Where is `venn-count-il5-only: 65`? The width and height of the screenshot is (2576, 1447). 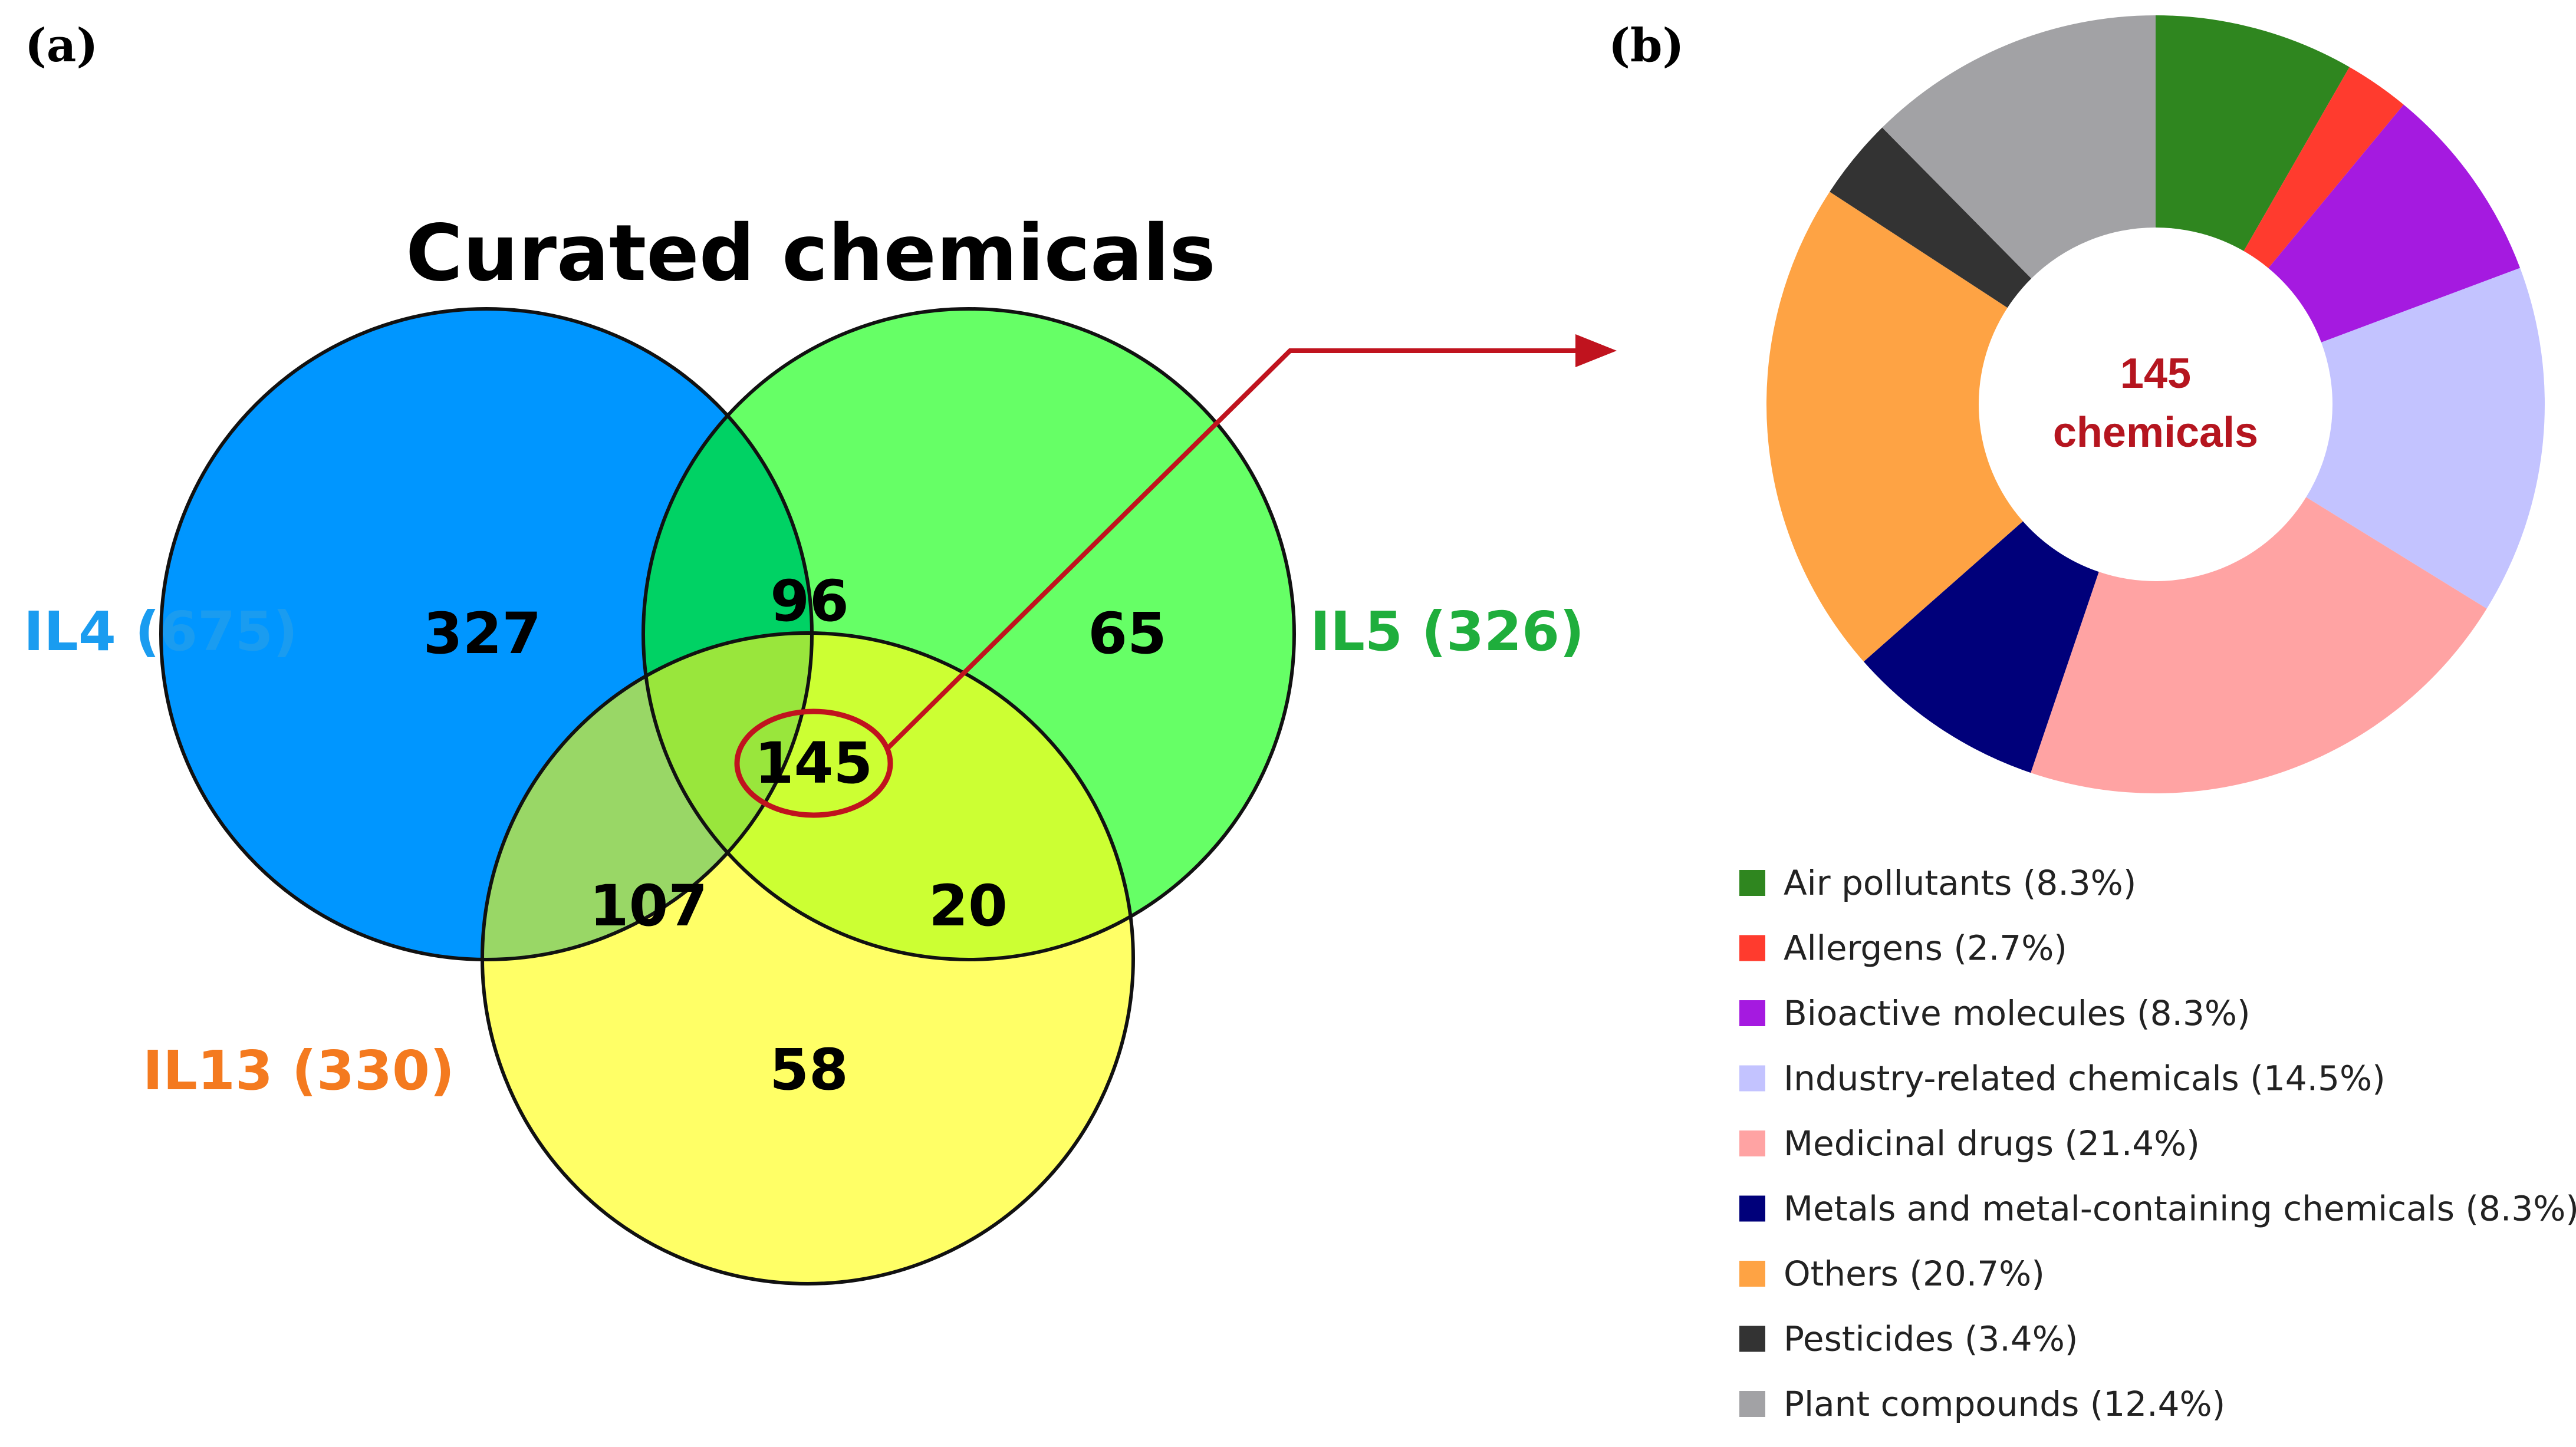
venn-count-il5-only: 65 is located at coordinates (1128, 634).